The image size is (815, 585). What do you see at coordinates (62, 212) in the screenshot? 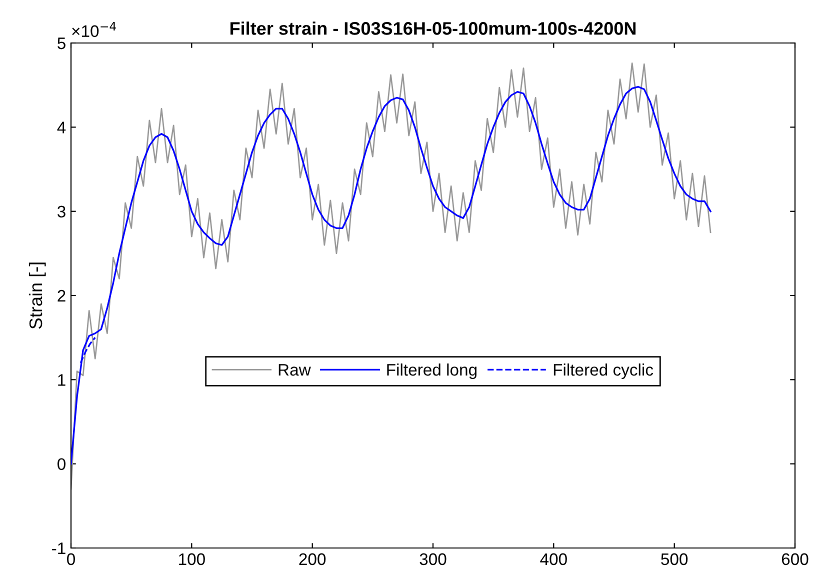
I see `y-tick-label: 3` at bounding box center [62, 212].